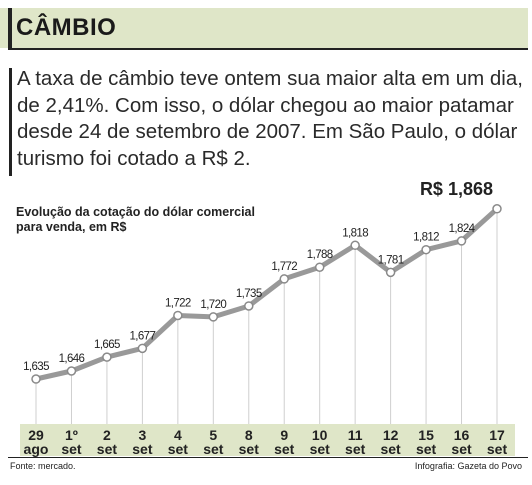 The image size is (532, 485). I want to click on data-label: 1,665, so click(107, 345).